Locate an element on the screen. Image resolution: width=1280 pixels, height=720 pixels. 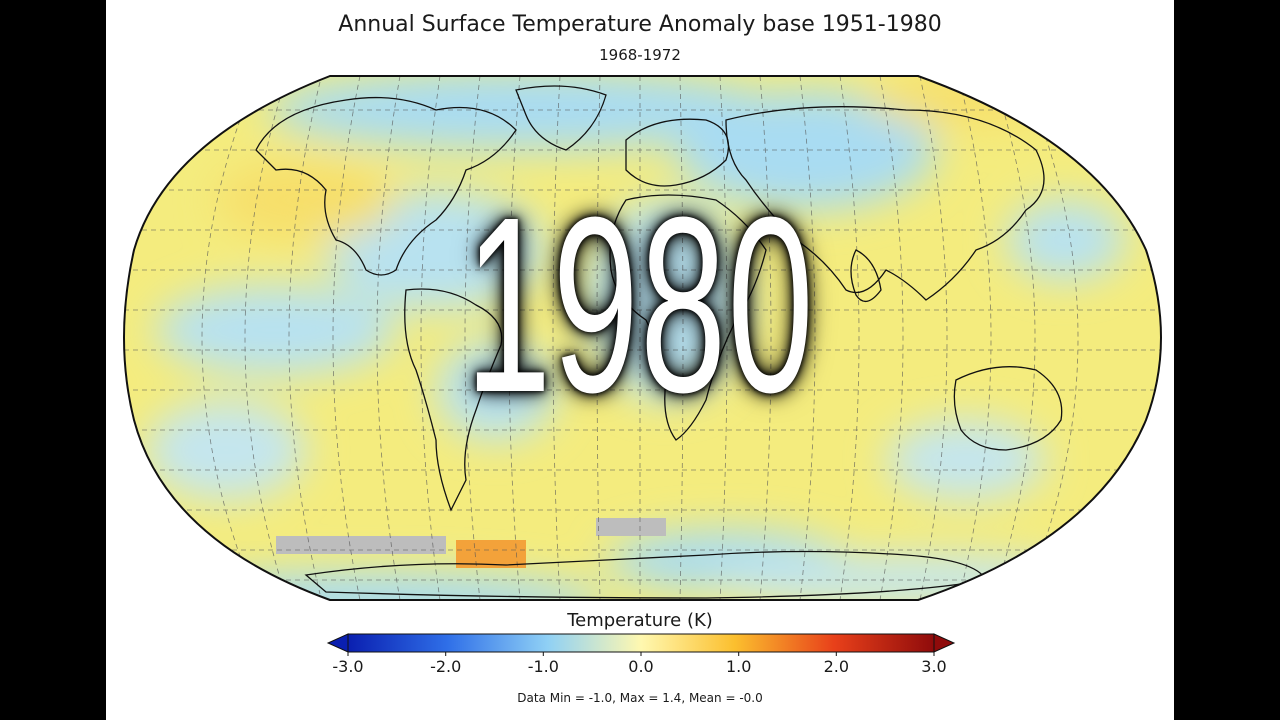
colorbar-tick: 3.0 is located at coordinates (934, 666).